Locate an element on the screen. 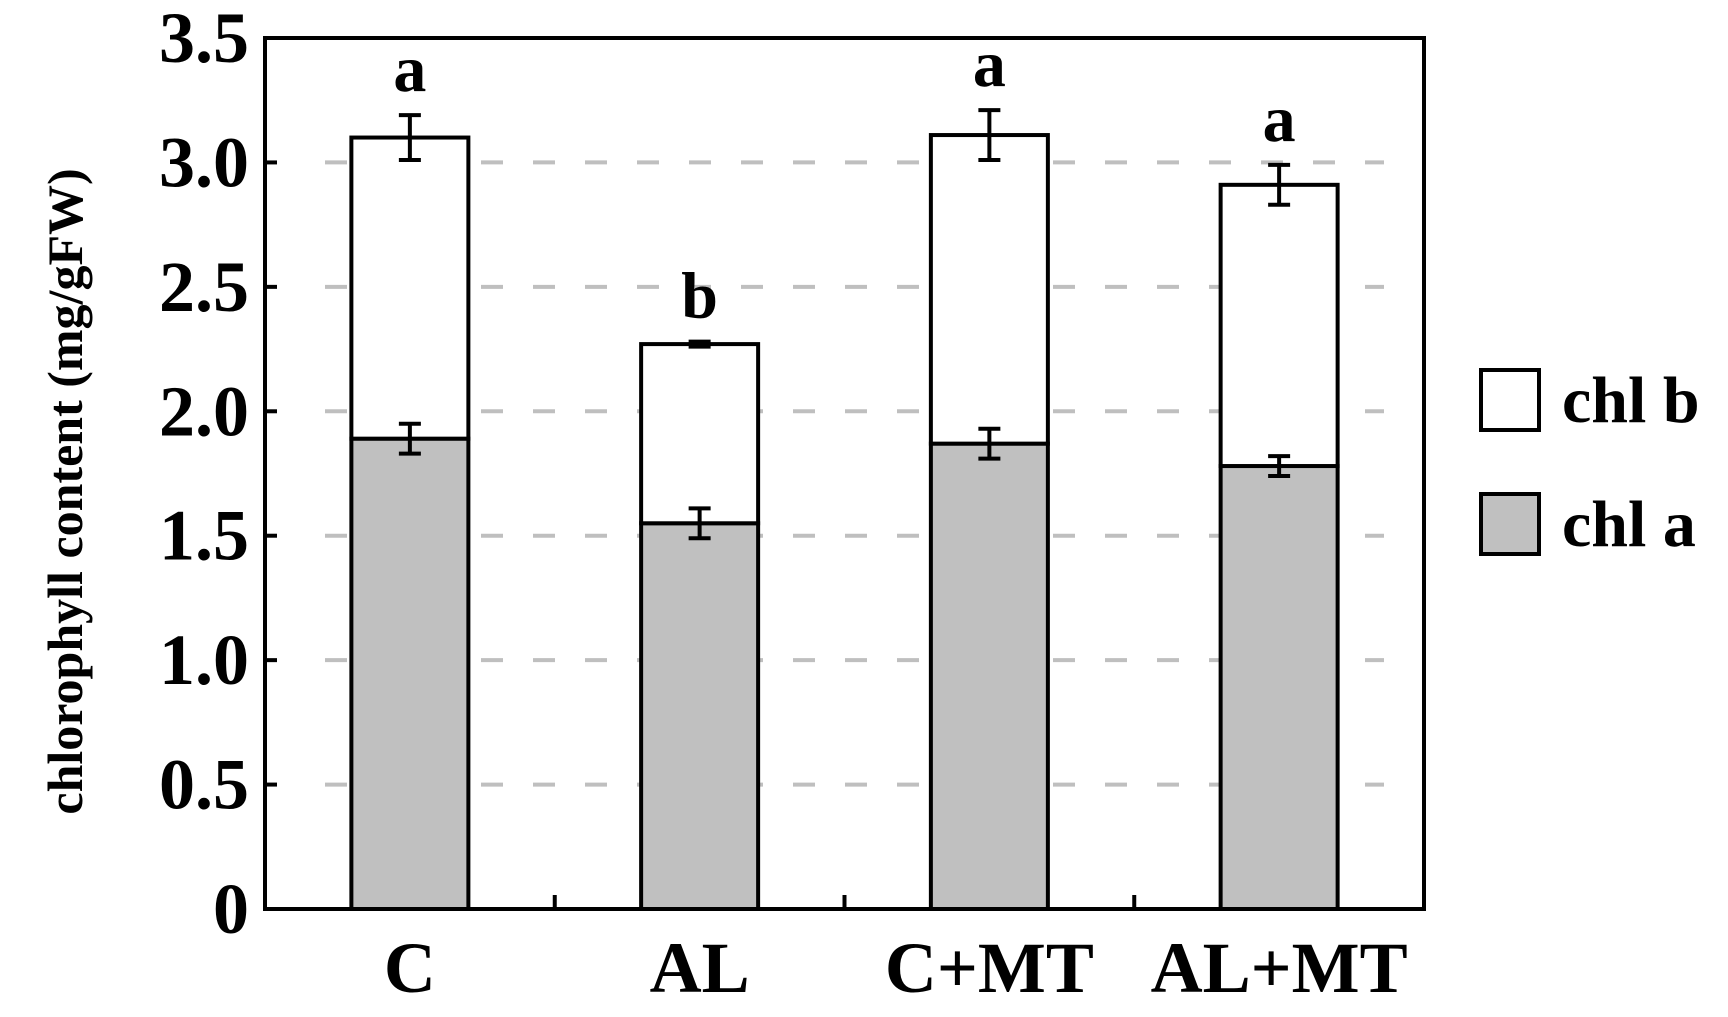  legend: chl b chl a is located at coordinates (1589, 462).